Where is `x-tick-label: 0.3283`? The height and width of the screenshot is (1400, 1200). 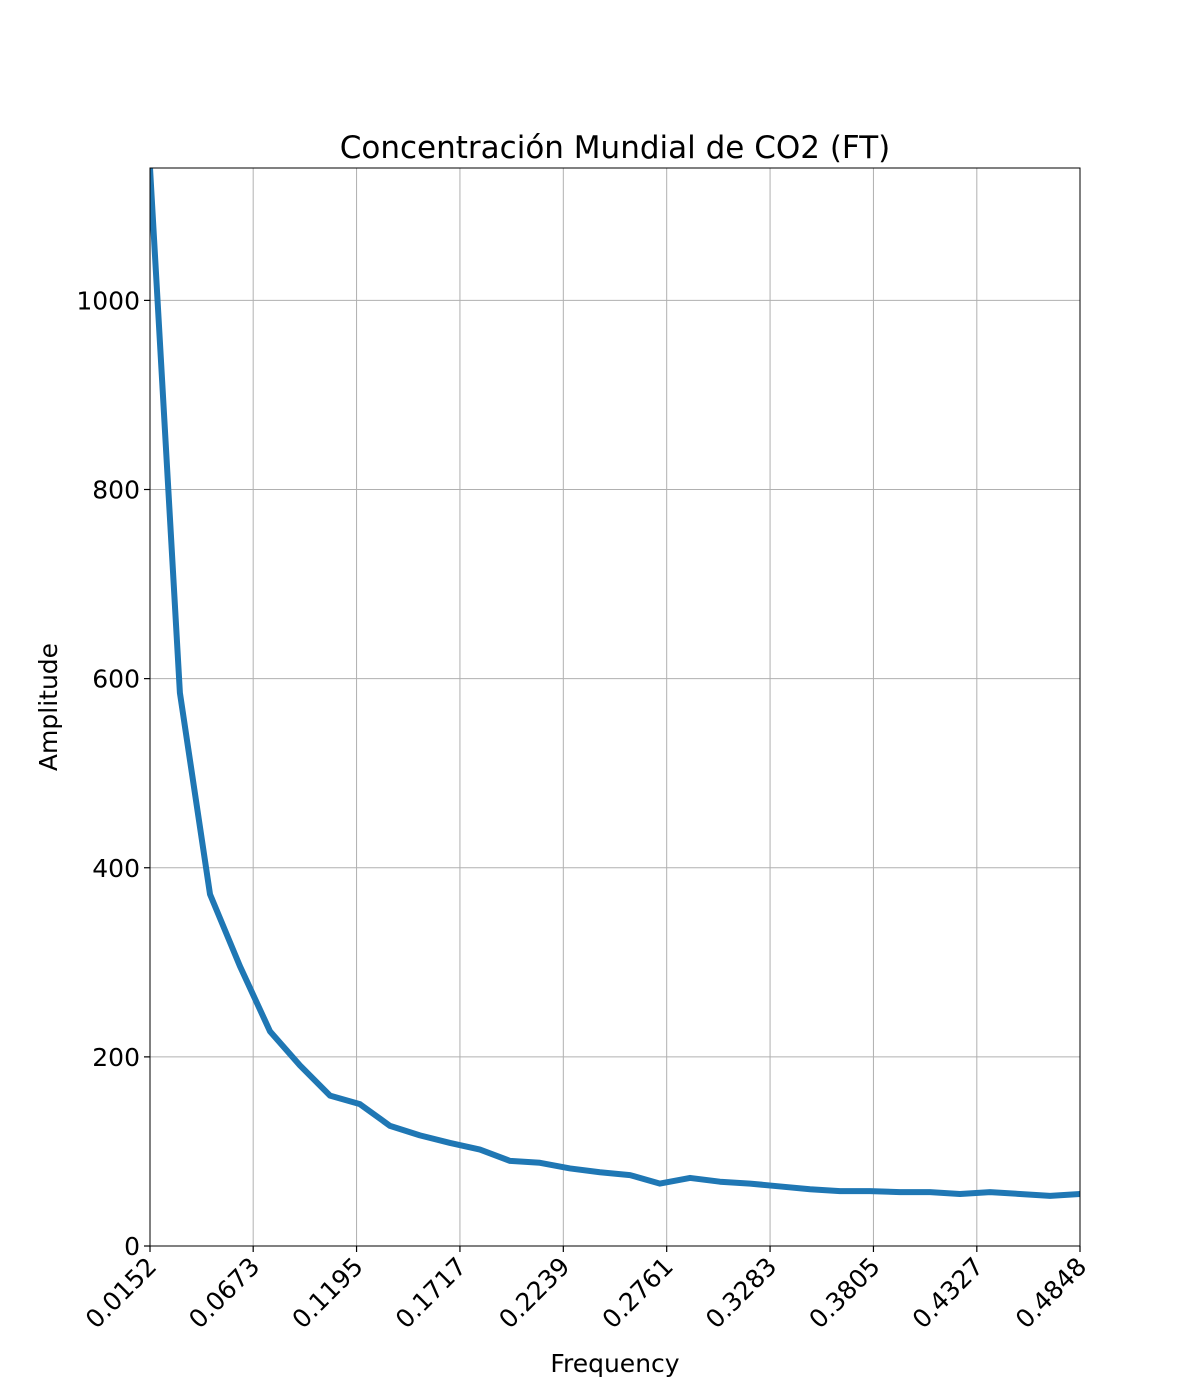
x-tick-label: 0.3283 is located at coordinates (741, 1293).